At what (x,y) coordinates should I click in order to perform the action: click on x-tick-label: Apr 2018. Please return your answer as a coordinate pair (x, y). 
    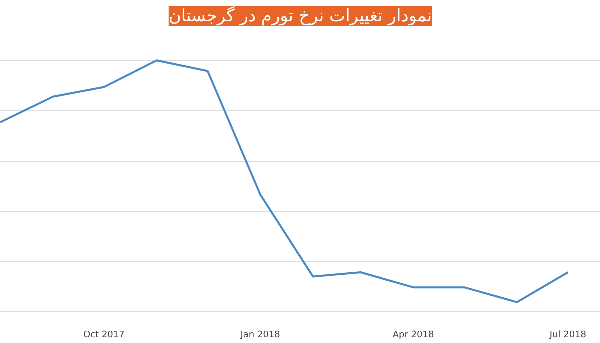
    Looking at the image, I should click on (413, 335).